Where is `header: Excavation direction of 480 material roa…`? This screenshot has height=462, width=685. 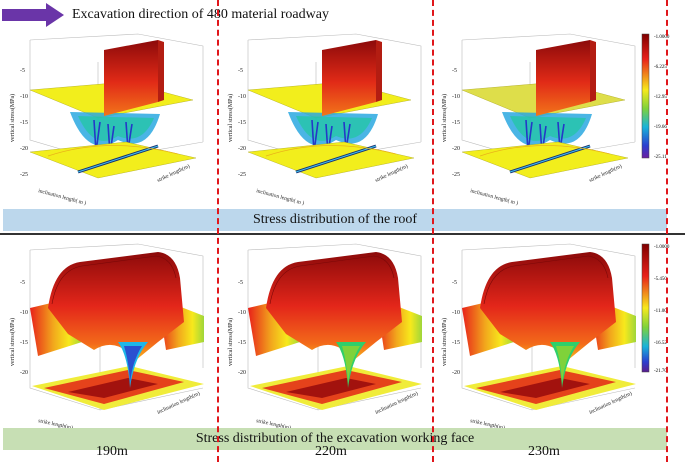 header: Excavation direction of 480 material roa… is located at coordinates (165, 15).